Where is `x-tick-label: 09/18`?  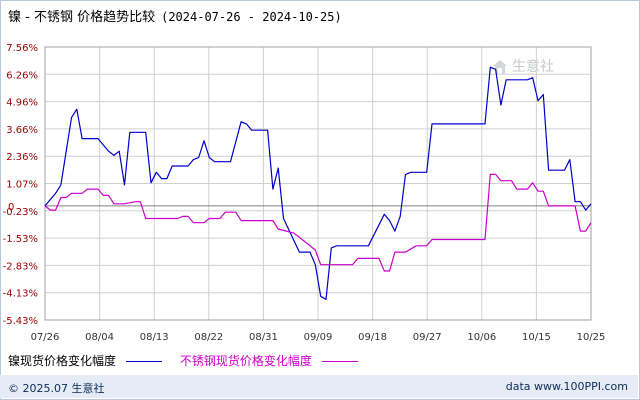
x-tick-label: 09/18 is located at coordinates (372, 337).